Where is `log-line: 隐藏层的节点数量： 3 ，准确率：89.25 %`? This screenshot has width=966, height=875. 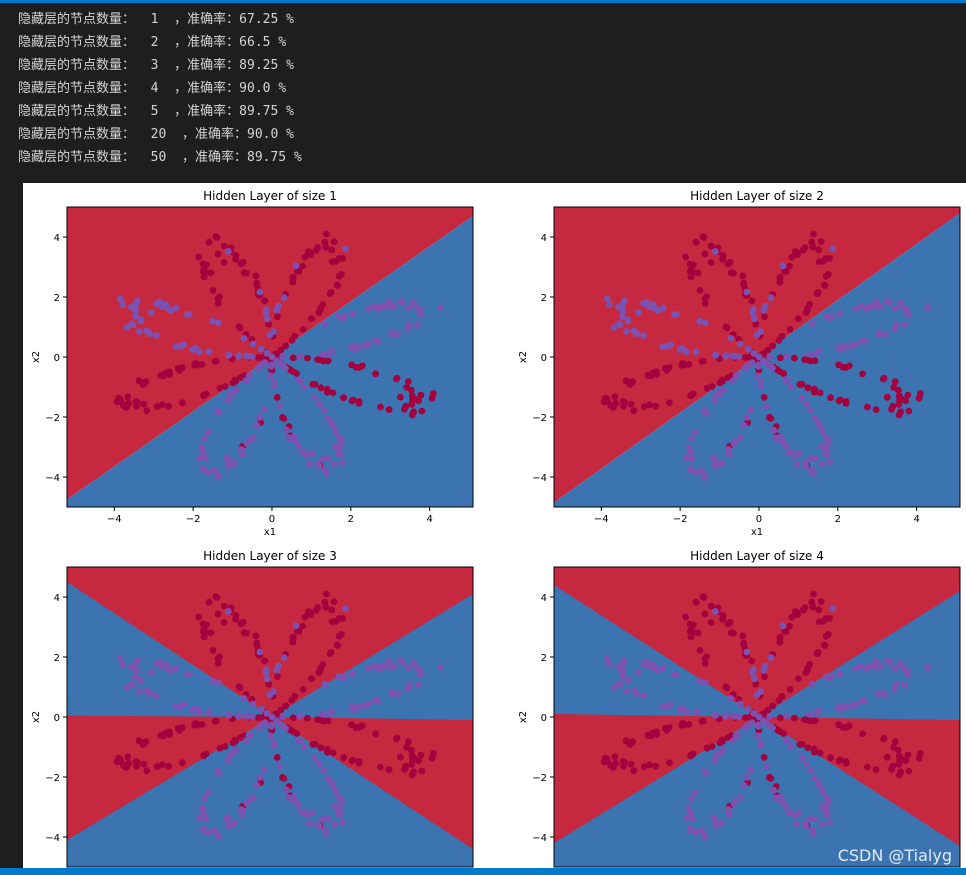 log-line: 隐藏层的节点数量： 3 ，准确率：89.25 % is located at coordinates (160, 65).